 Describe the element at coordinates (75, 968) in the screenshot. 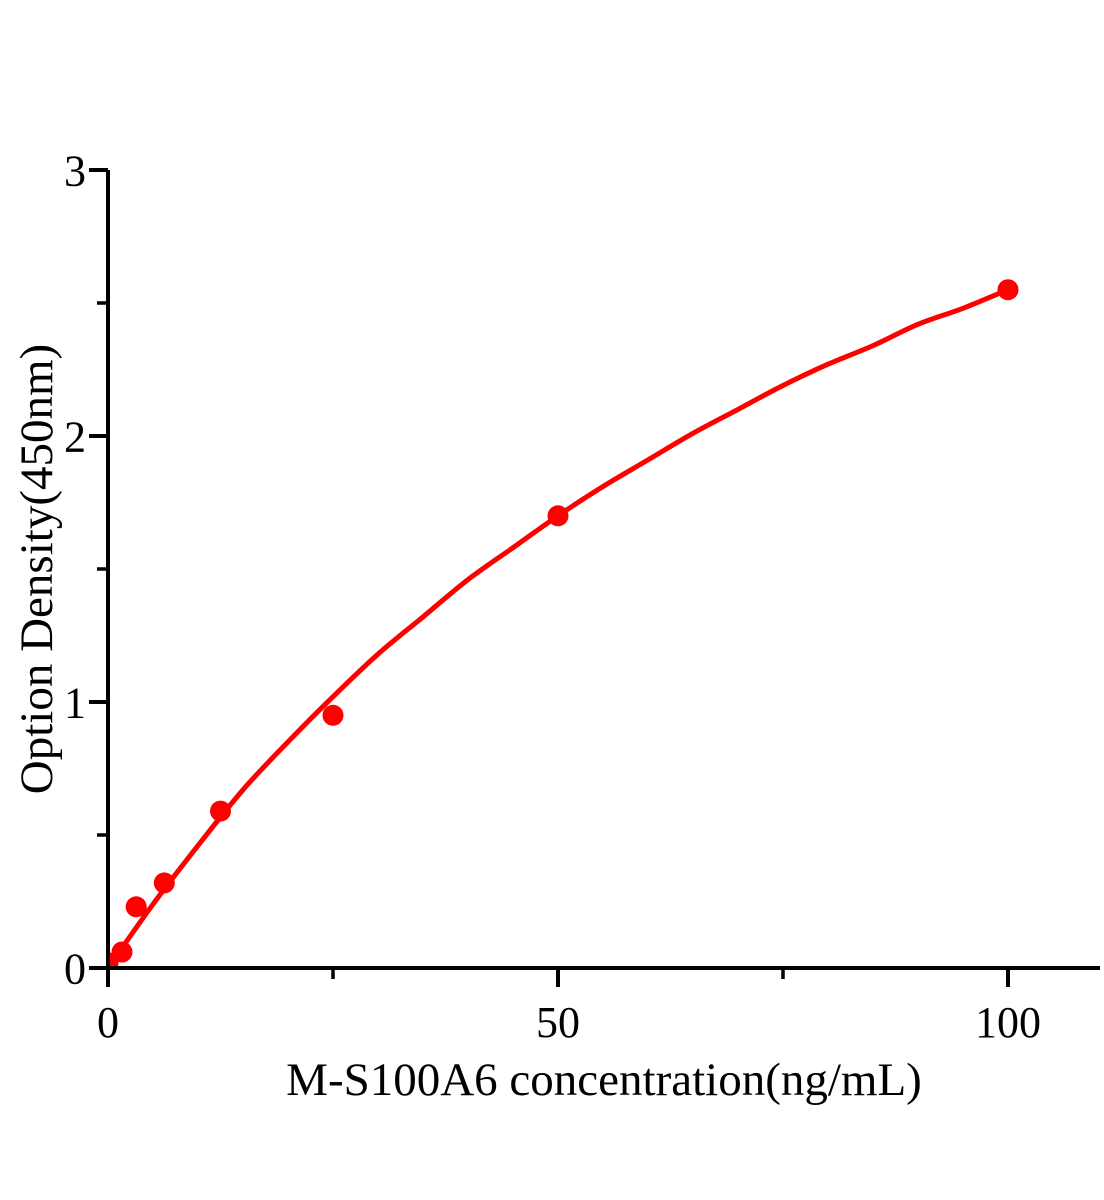

I see `y-tick-label: 0` at that location.